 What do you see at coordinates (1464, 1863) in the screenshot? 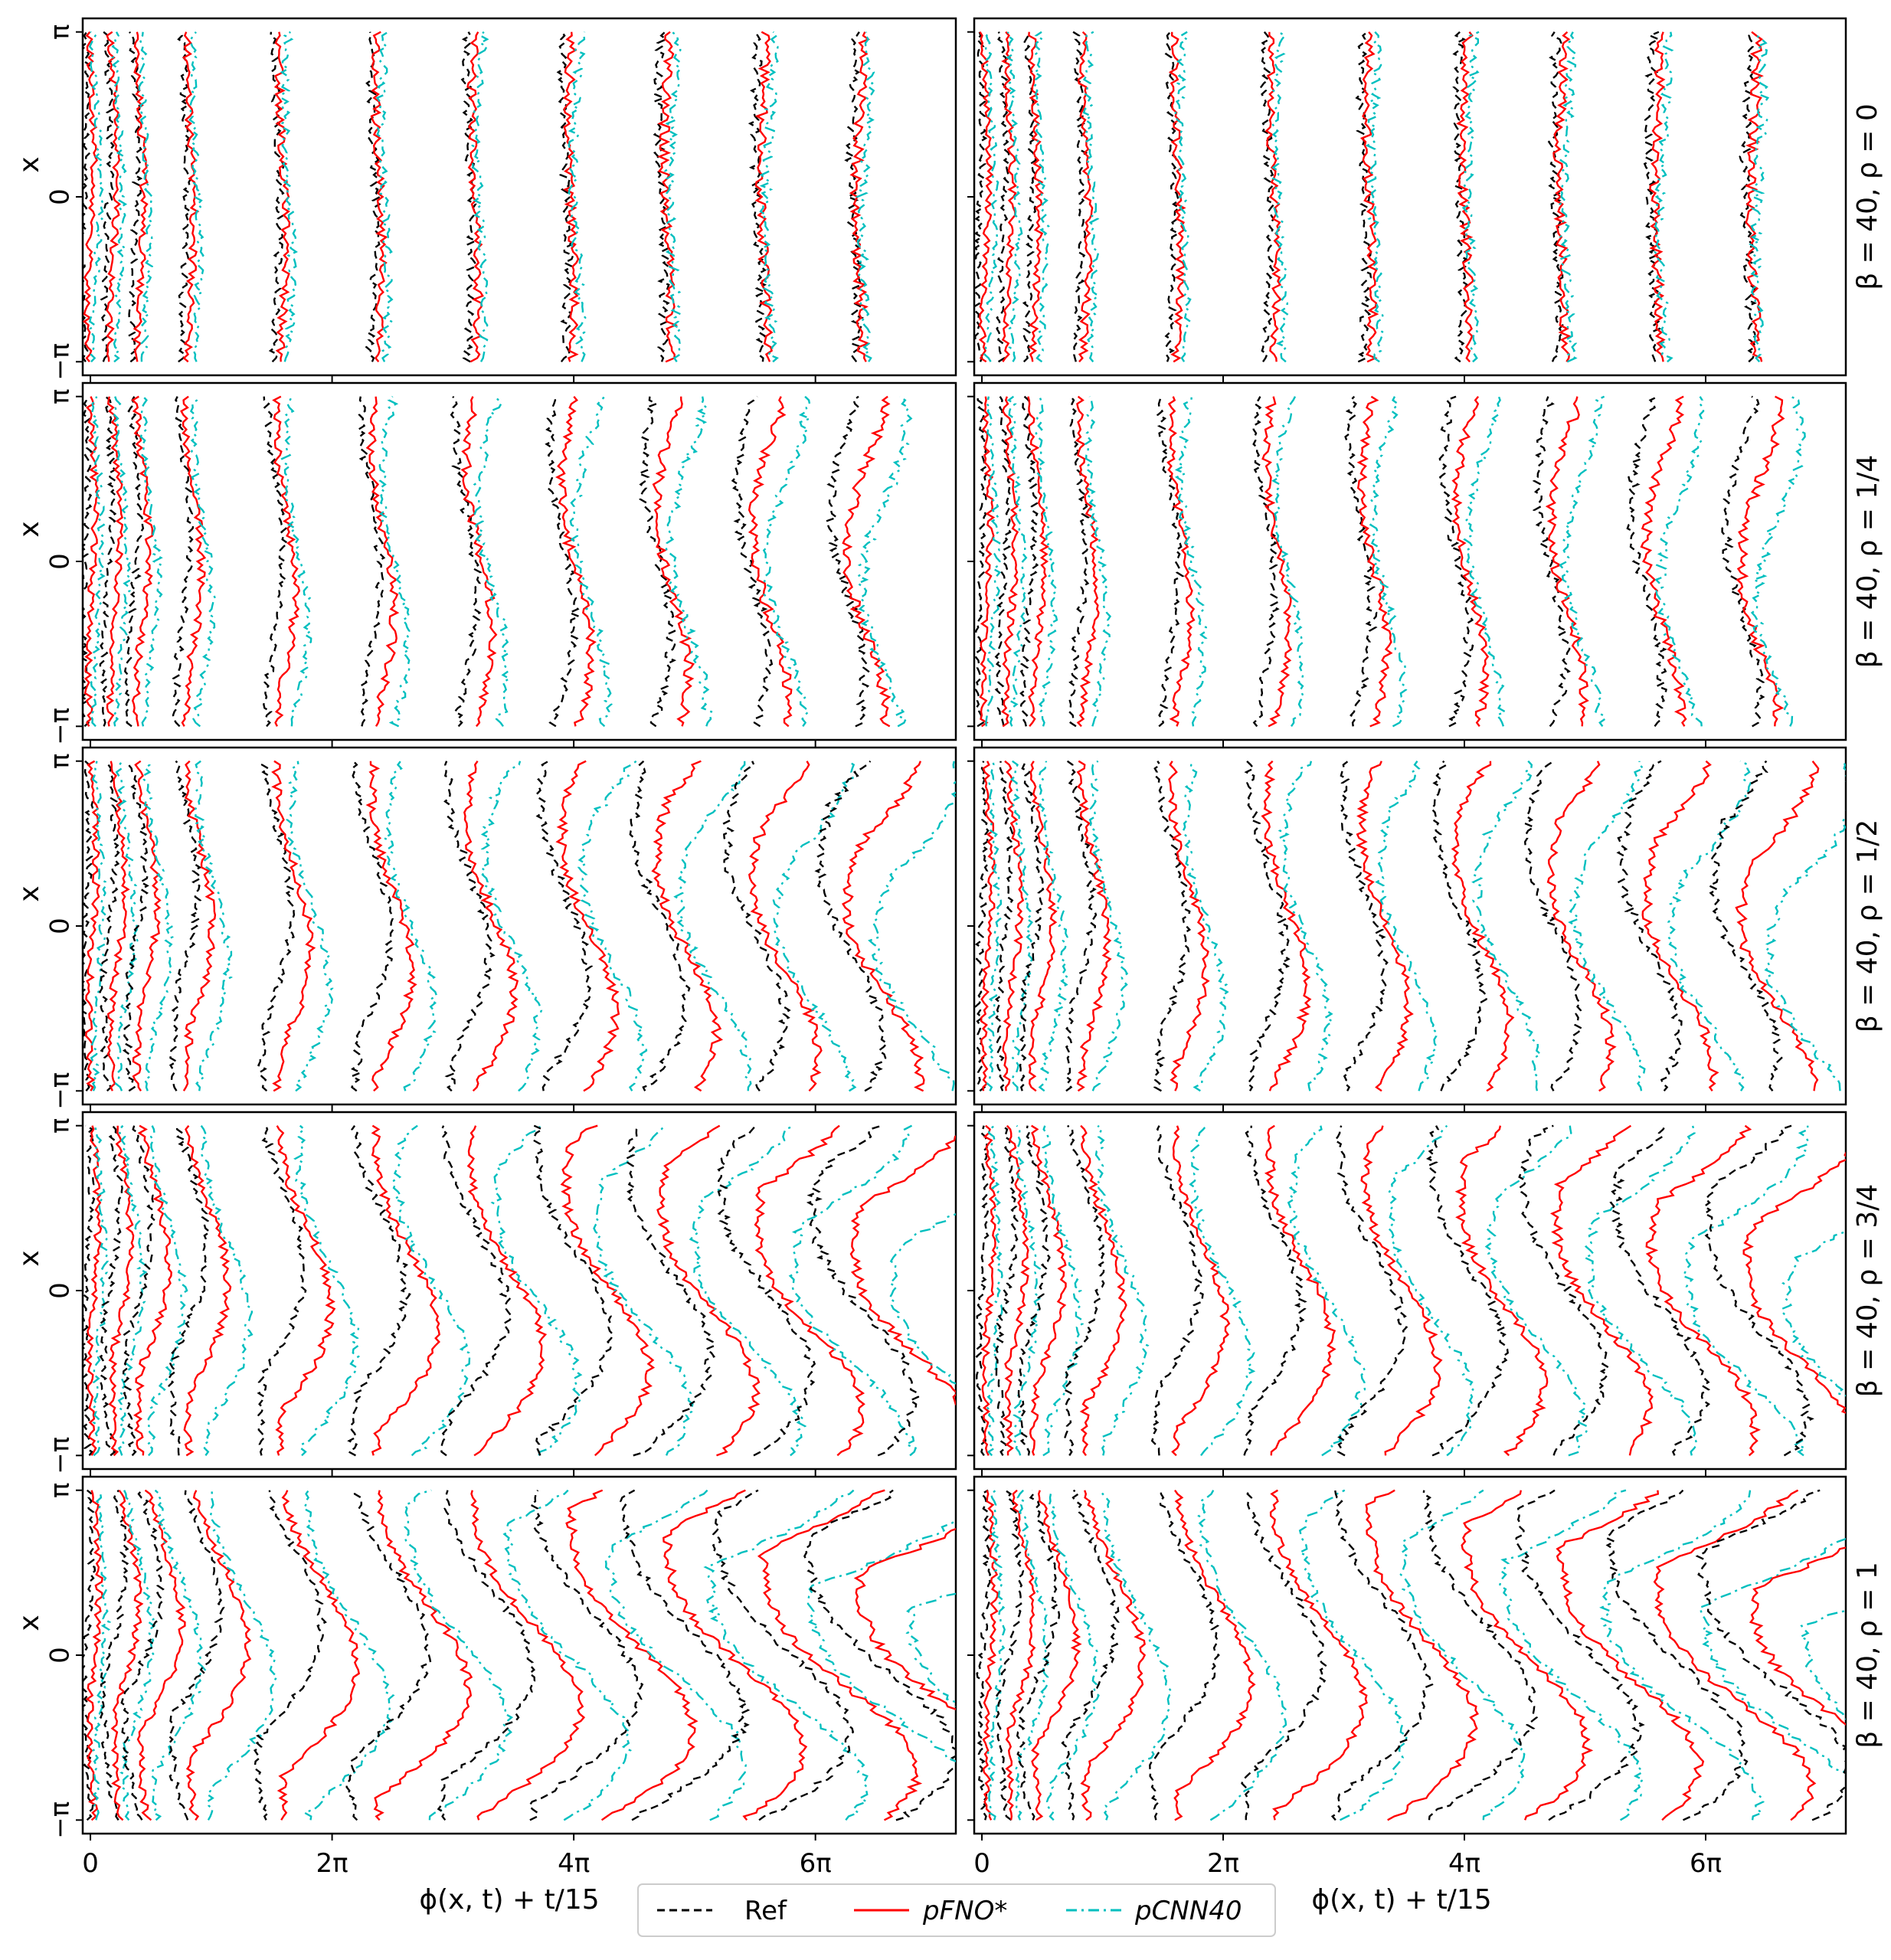
I see `x-tick-label: 4π` at bounding box center [1464, 1863].